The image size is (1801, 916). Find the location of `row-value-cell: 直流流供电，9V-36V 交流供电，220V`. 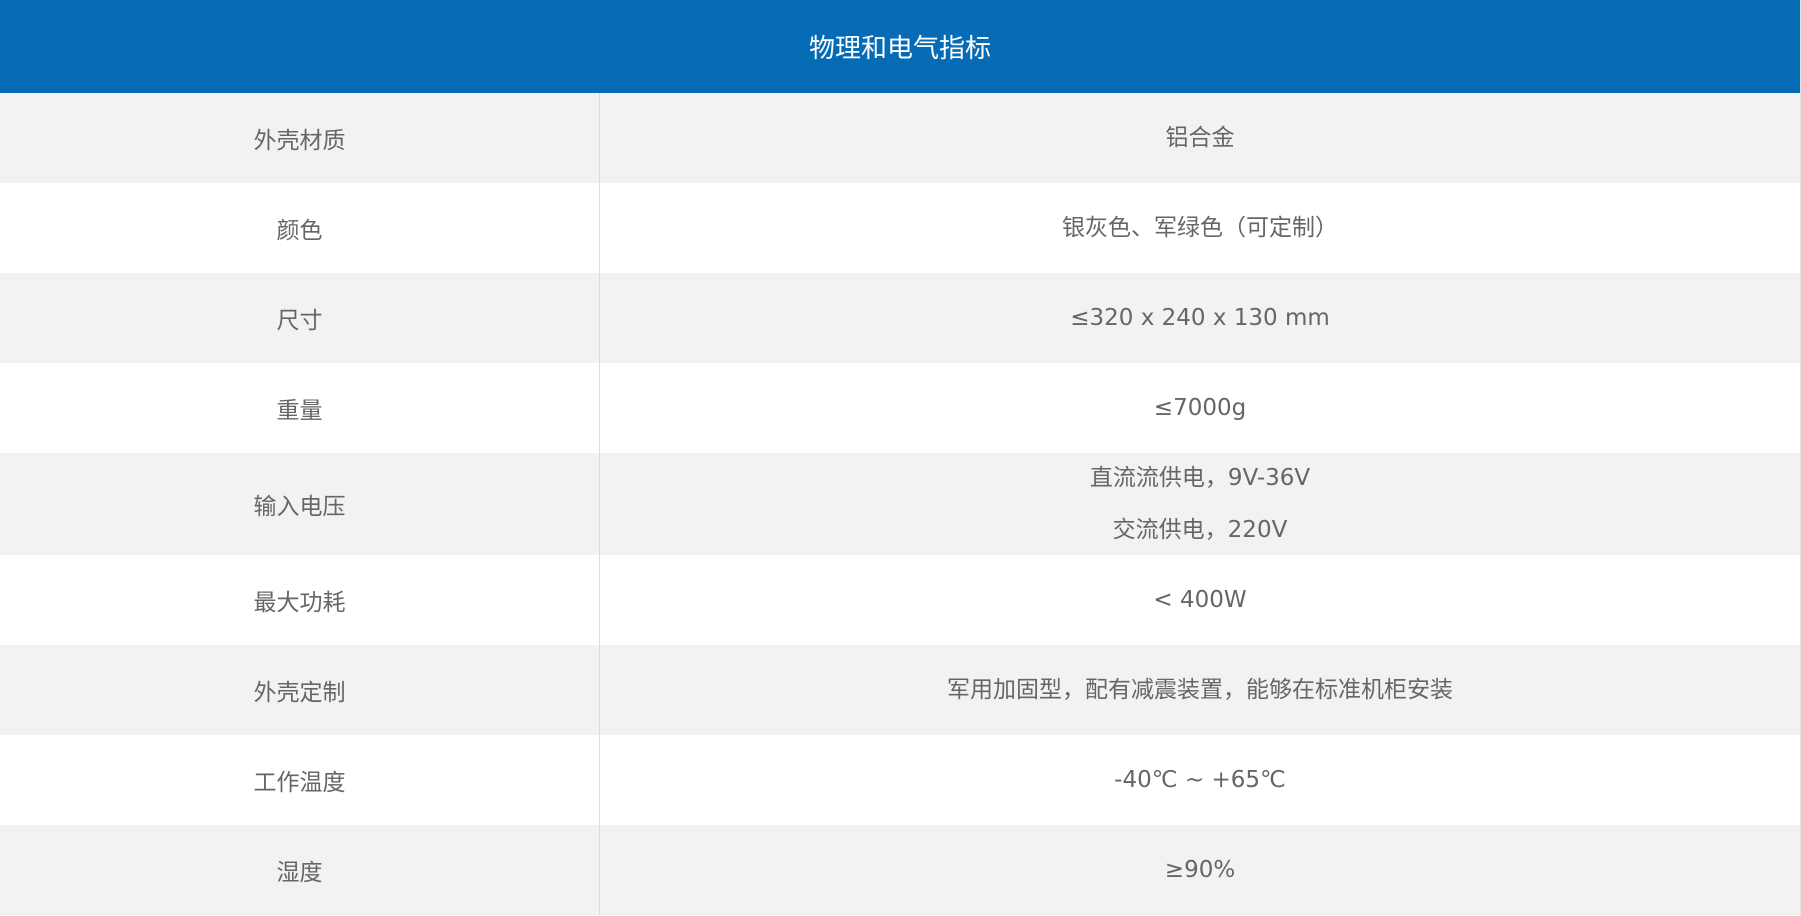

row-value-cell: 直流流供电，9V-36V 交流供电，220V is located at coordinates (1200, 504).